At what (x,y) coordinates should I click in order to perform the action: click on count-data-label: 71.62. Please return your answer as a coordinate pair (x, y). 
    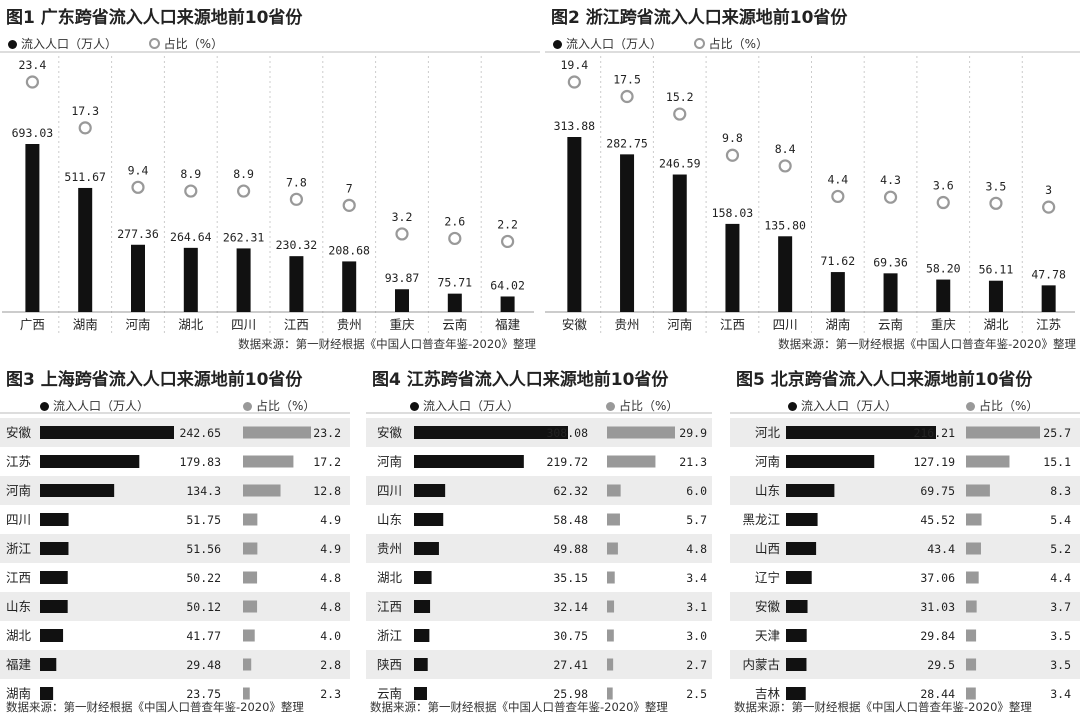
    Looking at the image, I should click on (838, 261).